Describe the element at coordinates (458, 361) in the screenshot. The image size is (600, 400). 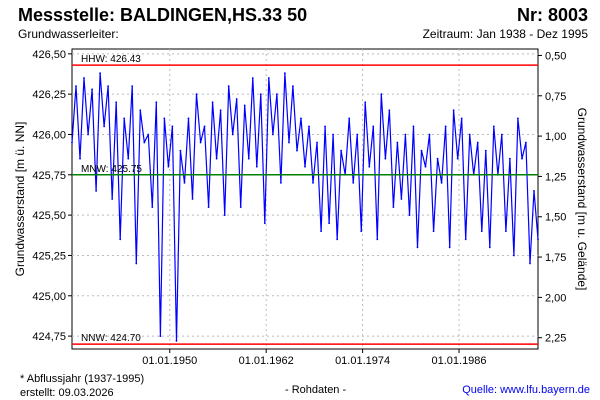
I see `x-tick-label: 01.01.1986` at that location.